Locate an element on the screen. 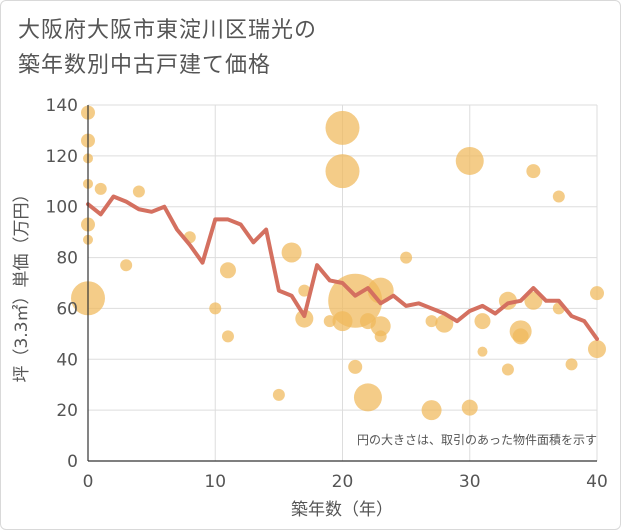 This screenshot has width=621, height=530. y-axis-title: 坪（3.3㎡）単価（万円） is located at coordinates (22, 283).